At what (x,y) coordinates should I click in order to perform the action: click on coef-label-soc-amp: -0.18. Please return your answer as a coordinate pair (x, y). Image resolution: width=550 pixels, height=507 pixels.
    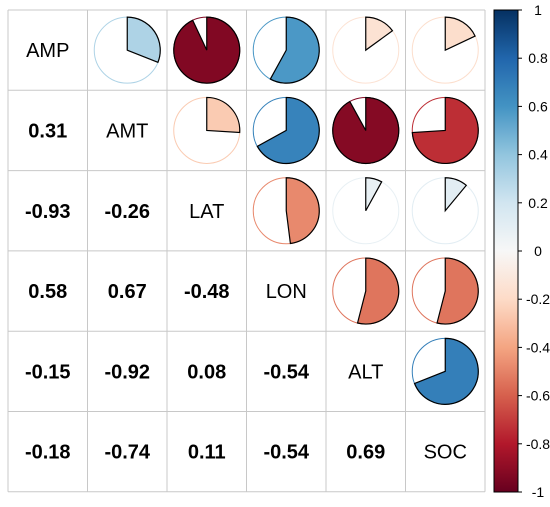
    Looking at the image, I should click on (48, 453).